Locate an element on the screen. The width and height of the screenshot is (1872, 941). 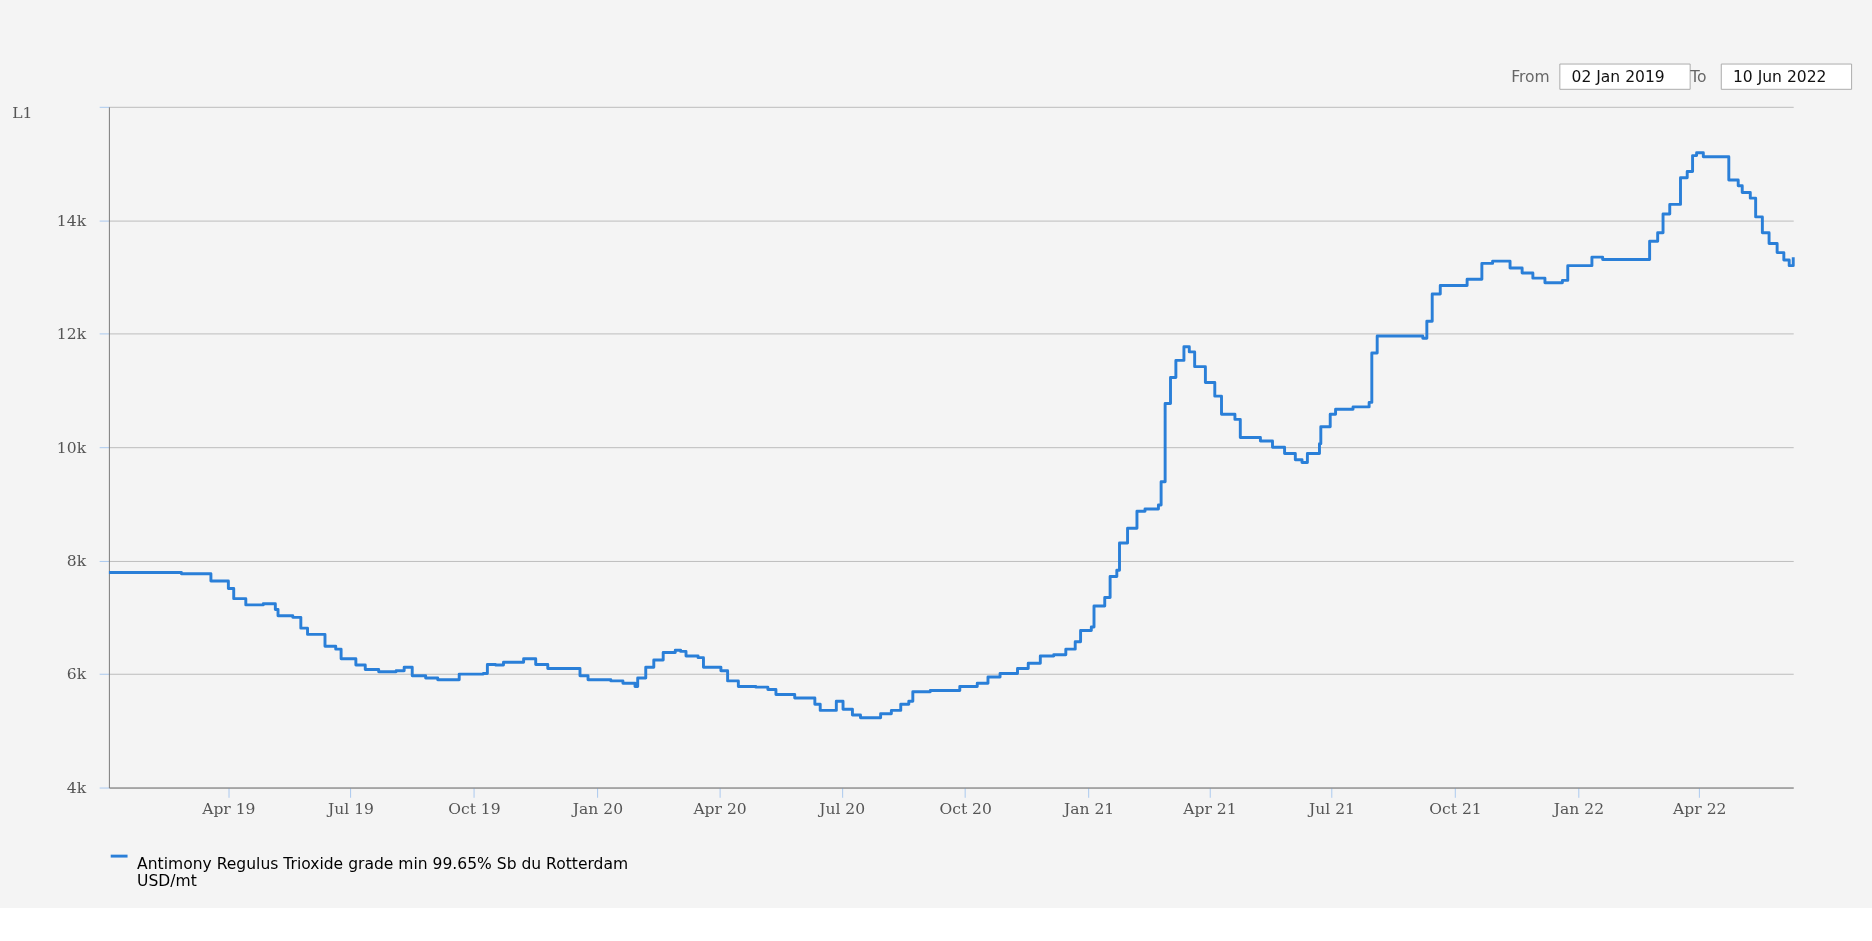
x-tick-label: Jul 21 is located at coordinates (1331, 809).